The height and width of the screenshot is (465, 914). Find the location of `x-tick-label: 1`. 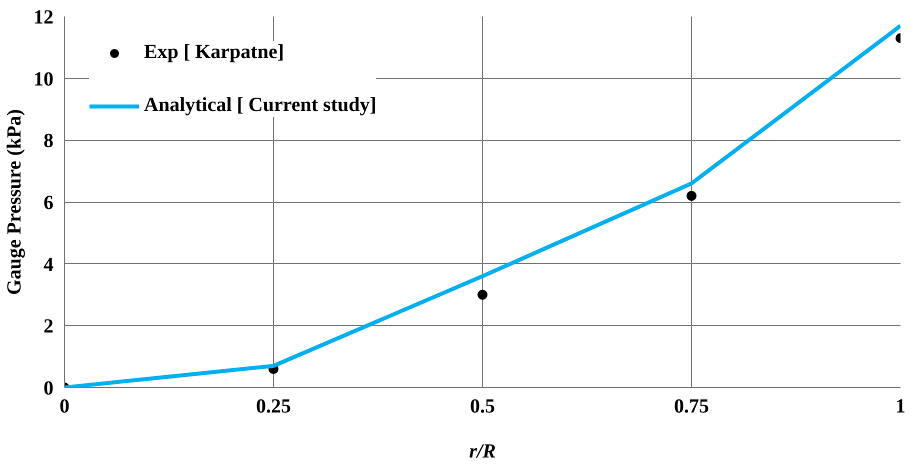

x-tick-label: 1 is located at coordinates (901, 407).